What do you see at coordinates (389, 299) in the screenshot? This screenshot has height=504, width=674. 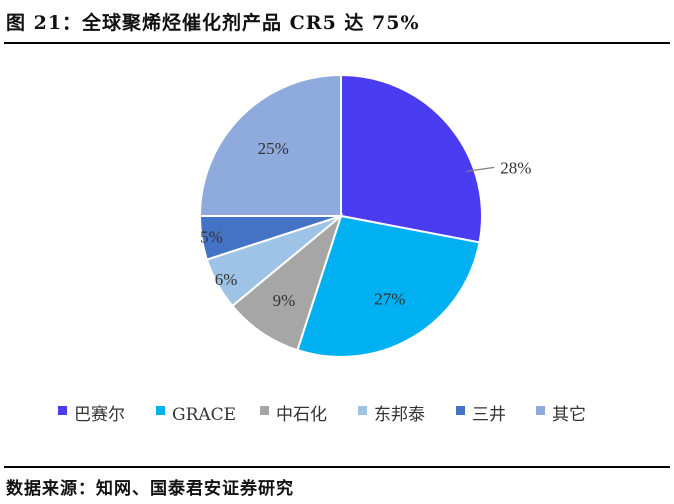 I see `slice-label-1: 27%` at bounding box center [389, 299].